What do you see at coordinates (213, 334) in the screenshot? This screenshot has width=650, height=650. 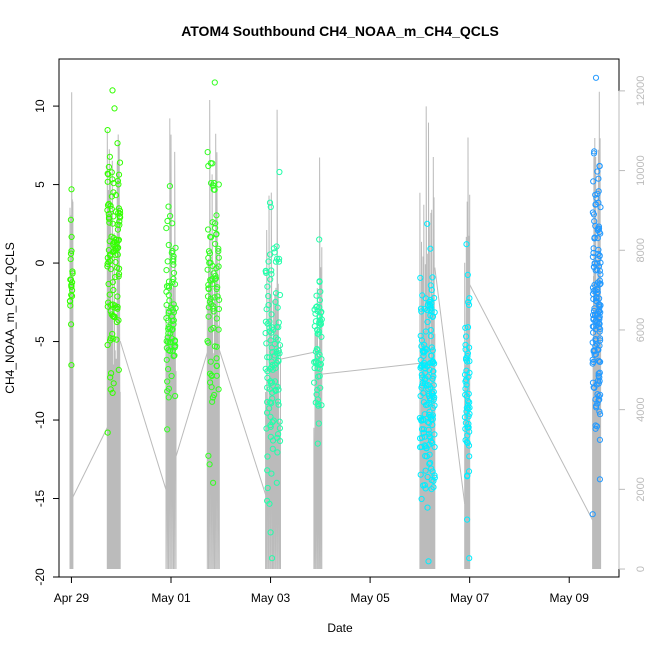 I see `altitude-profile-flight2b` at bounding box center [213, 334].